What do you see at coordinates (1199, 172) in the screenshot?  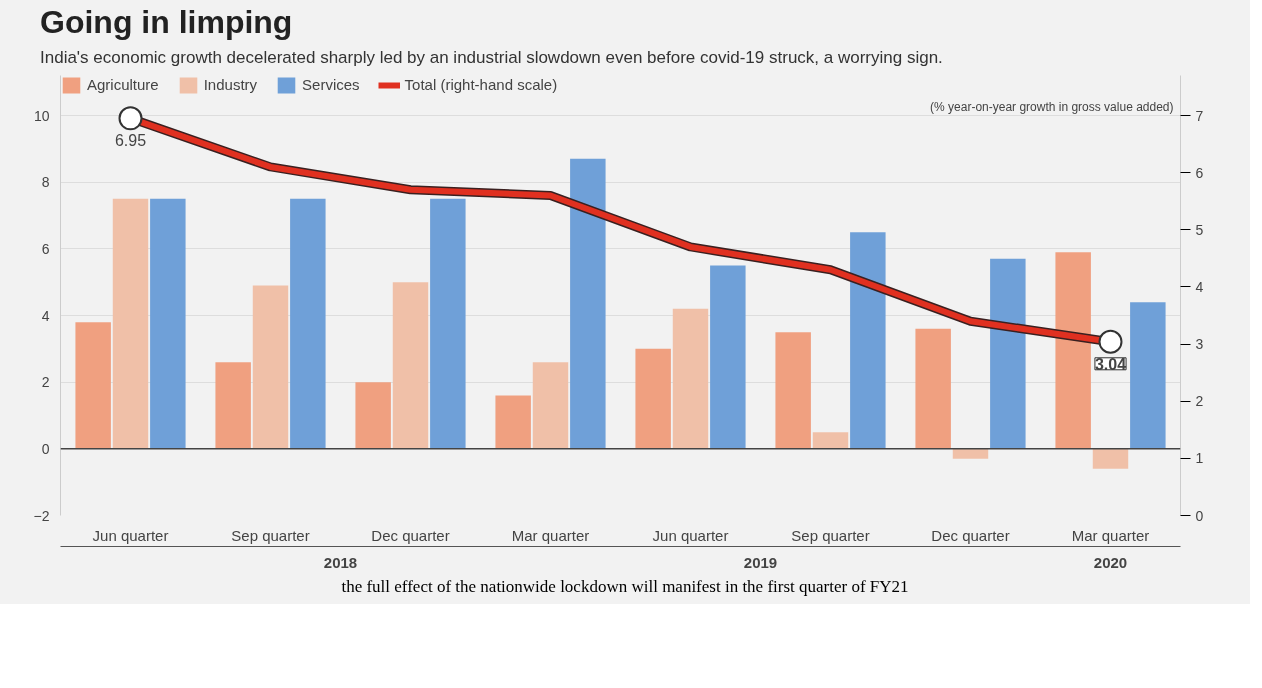 I see `y2-tick-label: 6` at bounding box center [1199, 172].